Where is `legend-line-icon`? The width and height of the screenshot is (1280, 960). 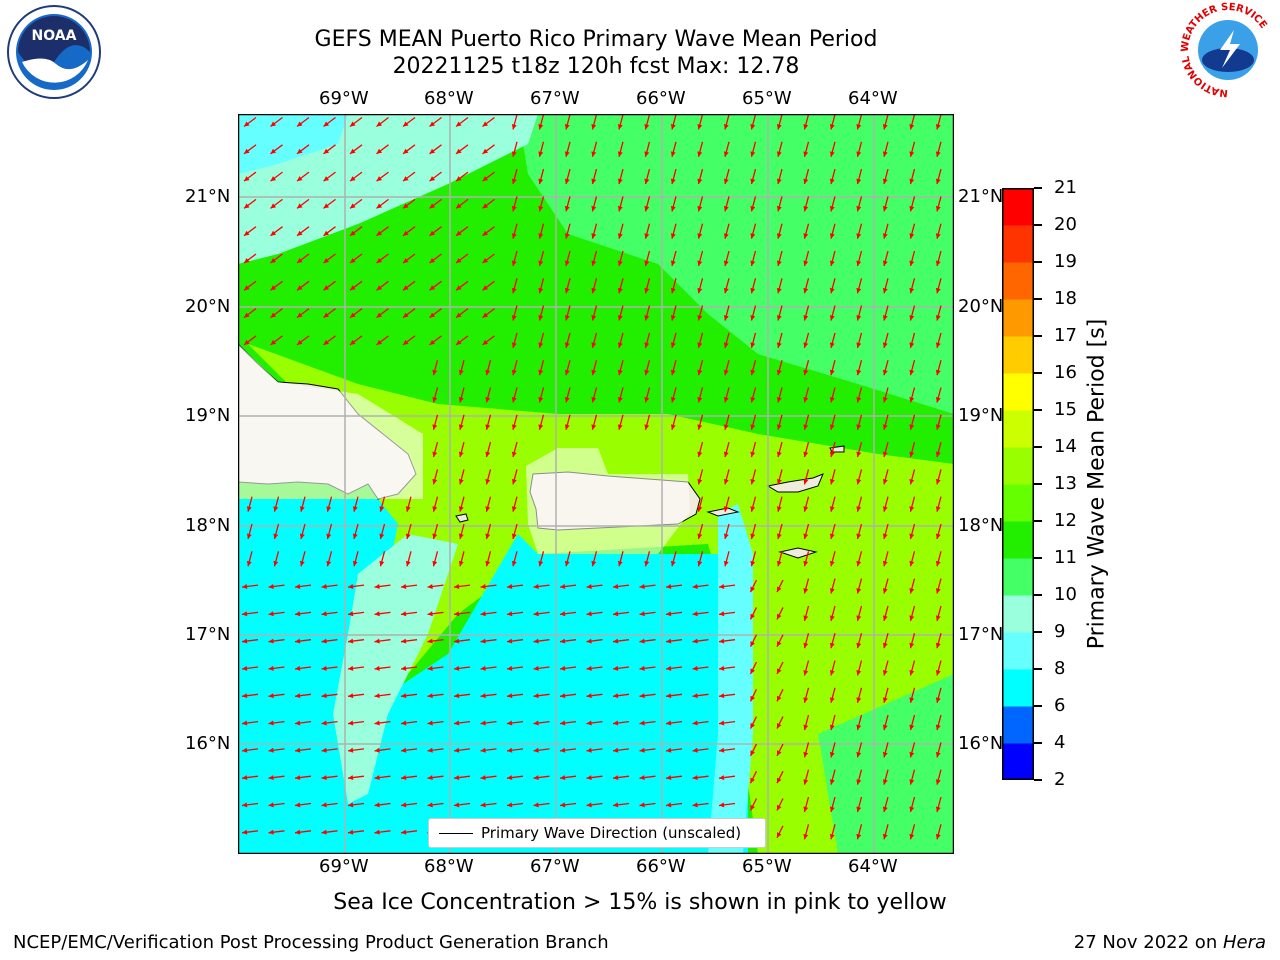
legend-line-icon is located at coordinates (456, 833).